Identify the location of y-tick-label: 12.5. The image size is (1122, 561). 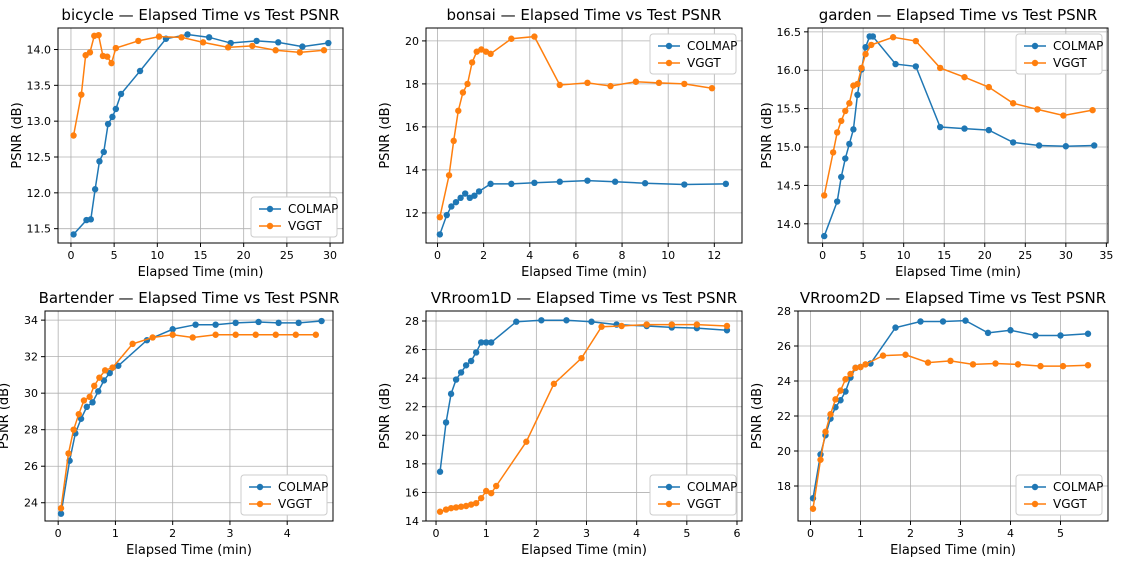
(39, 157).